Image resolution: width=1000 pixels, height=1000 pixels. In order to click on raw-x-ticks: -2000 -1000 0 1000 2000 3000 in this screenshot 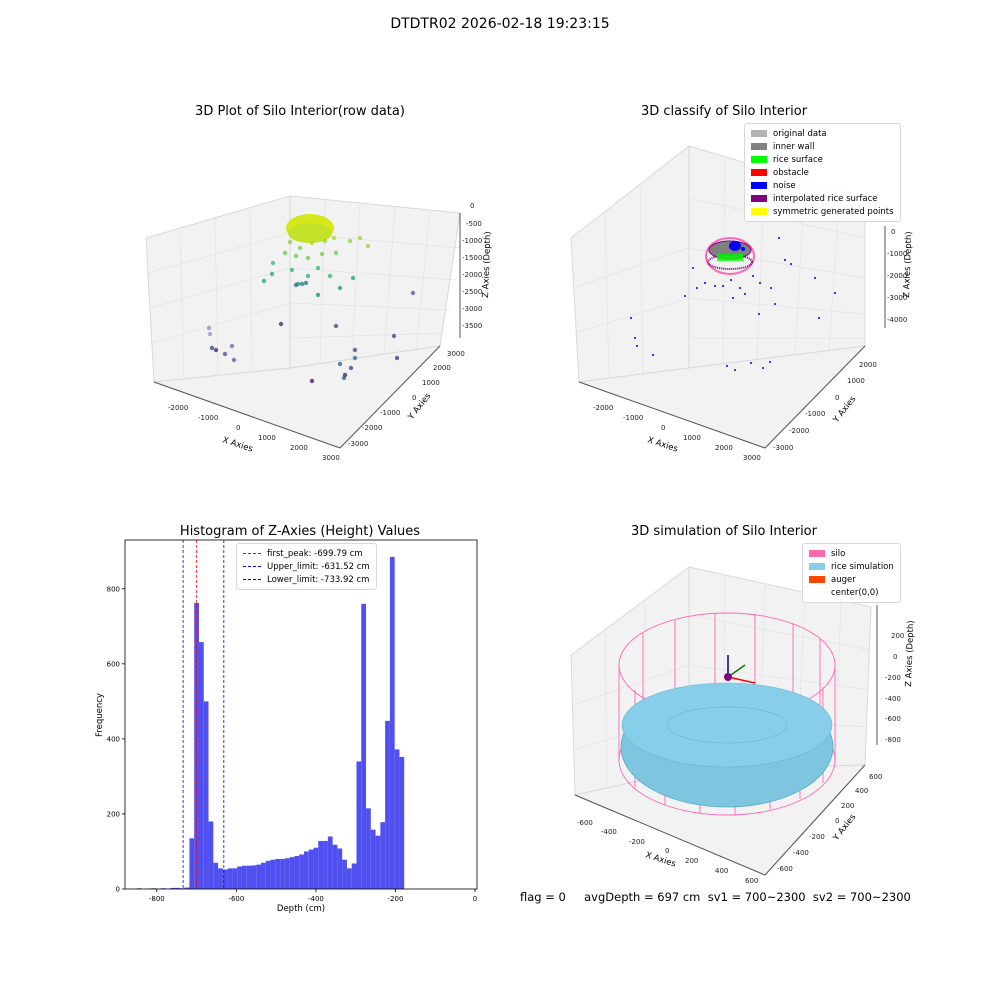, I will do `click(254, 433)`.